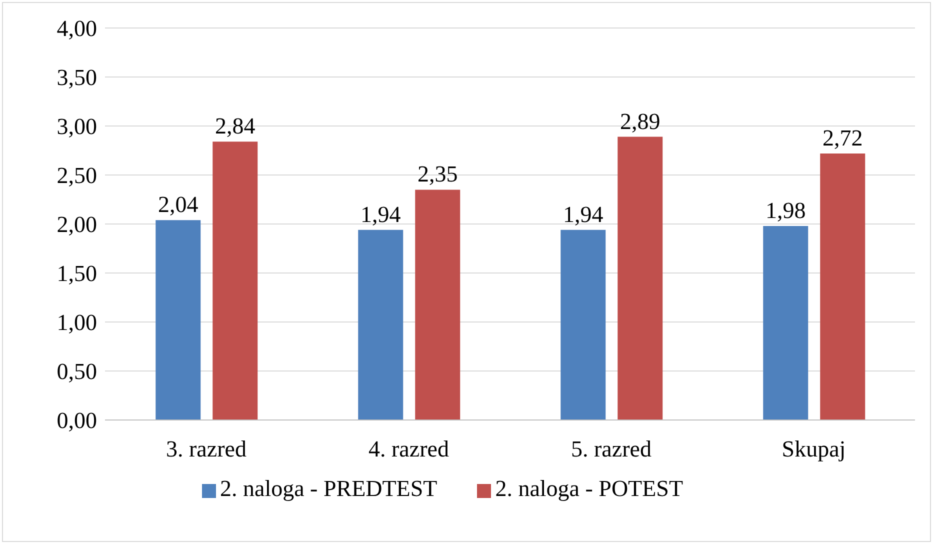 The height and width of the screenshot is (546, 935). Describe the element at coordinates (76, 29) in the screenshot. I see `y-tick-label: 4,00` at that location.